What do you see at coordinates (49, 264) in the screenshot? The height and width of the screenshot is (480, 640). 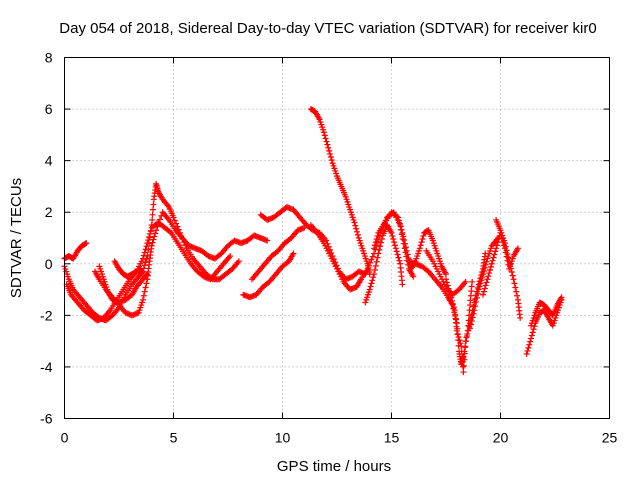 I see `y-tick-label: 0` at bounding box center [49, 264].